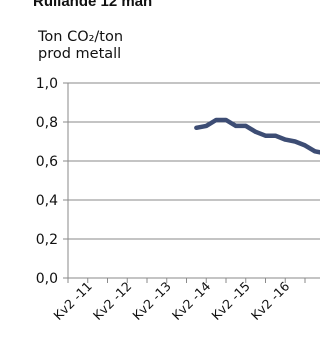 The width and height of the screenshot is (320, 345). Describe the element at coordinates (47, 181) in the screenshot. I see `y-tick-labels: 0,0 0,2 0,4 0,6 0,8 1,0` at that location.